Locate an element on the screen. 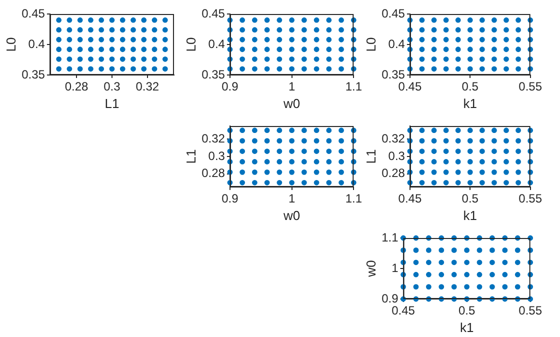 The height and width of the screenshot is (337, 560). x-tick-label: 0.55 is located at coordinates (530, 199).